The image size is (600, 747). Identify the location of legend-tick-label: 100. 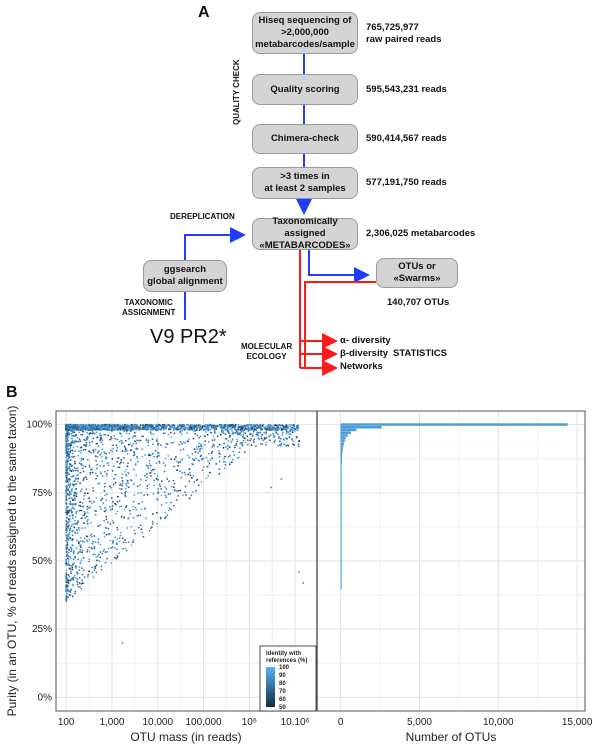
(284, 668).